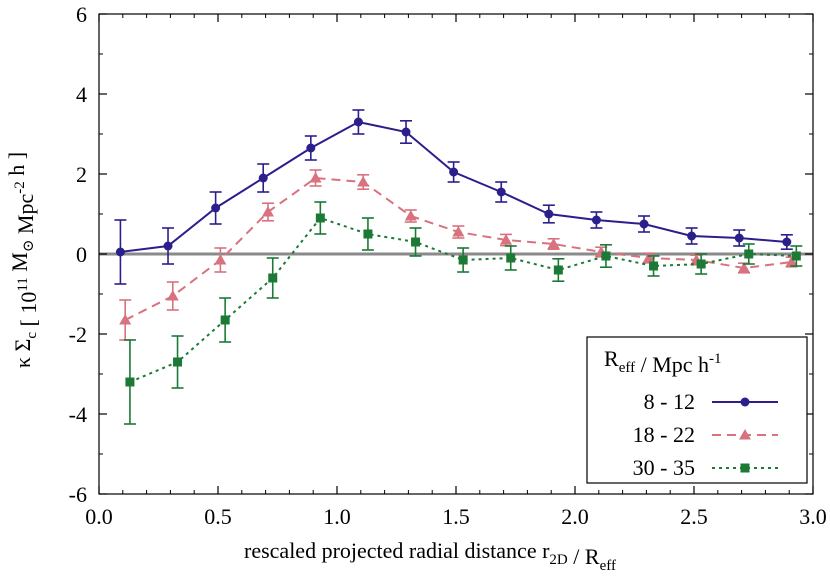 The width and height of the screenshot is (830, 581). I want to click on legend-item: 30 - 35, so click(705, 467).